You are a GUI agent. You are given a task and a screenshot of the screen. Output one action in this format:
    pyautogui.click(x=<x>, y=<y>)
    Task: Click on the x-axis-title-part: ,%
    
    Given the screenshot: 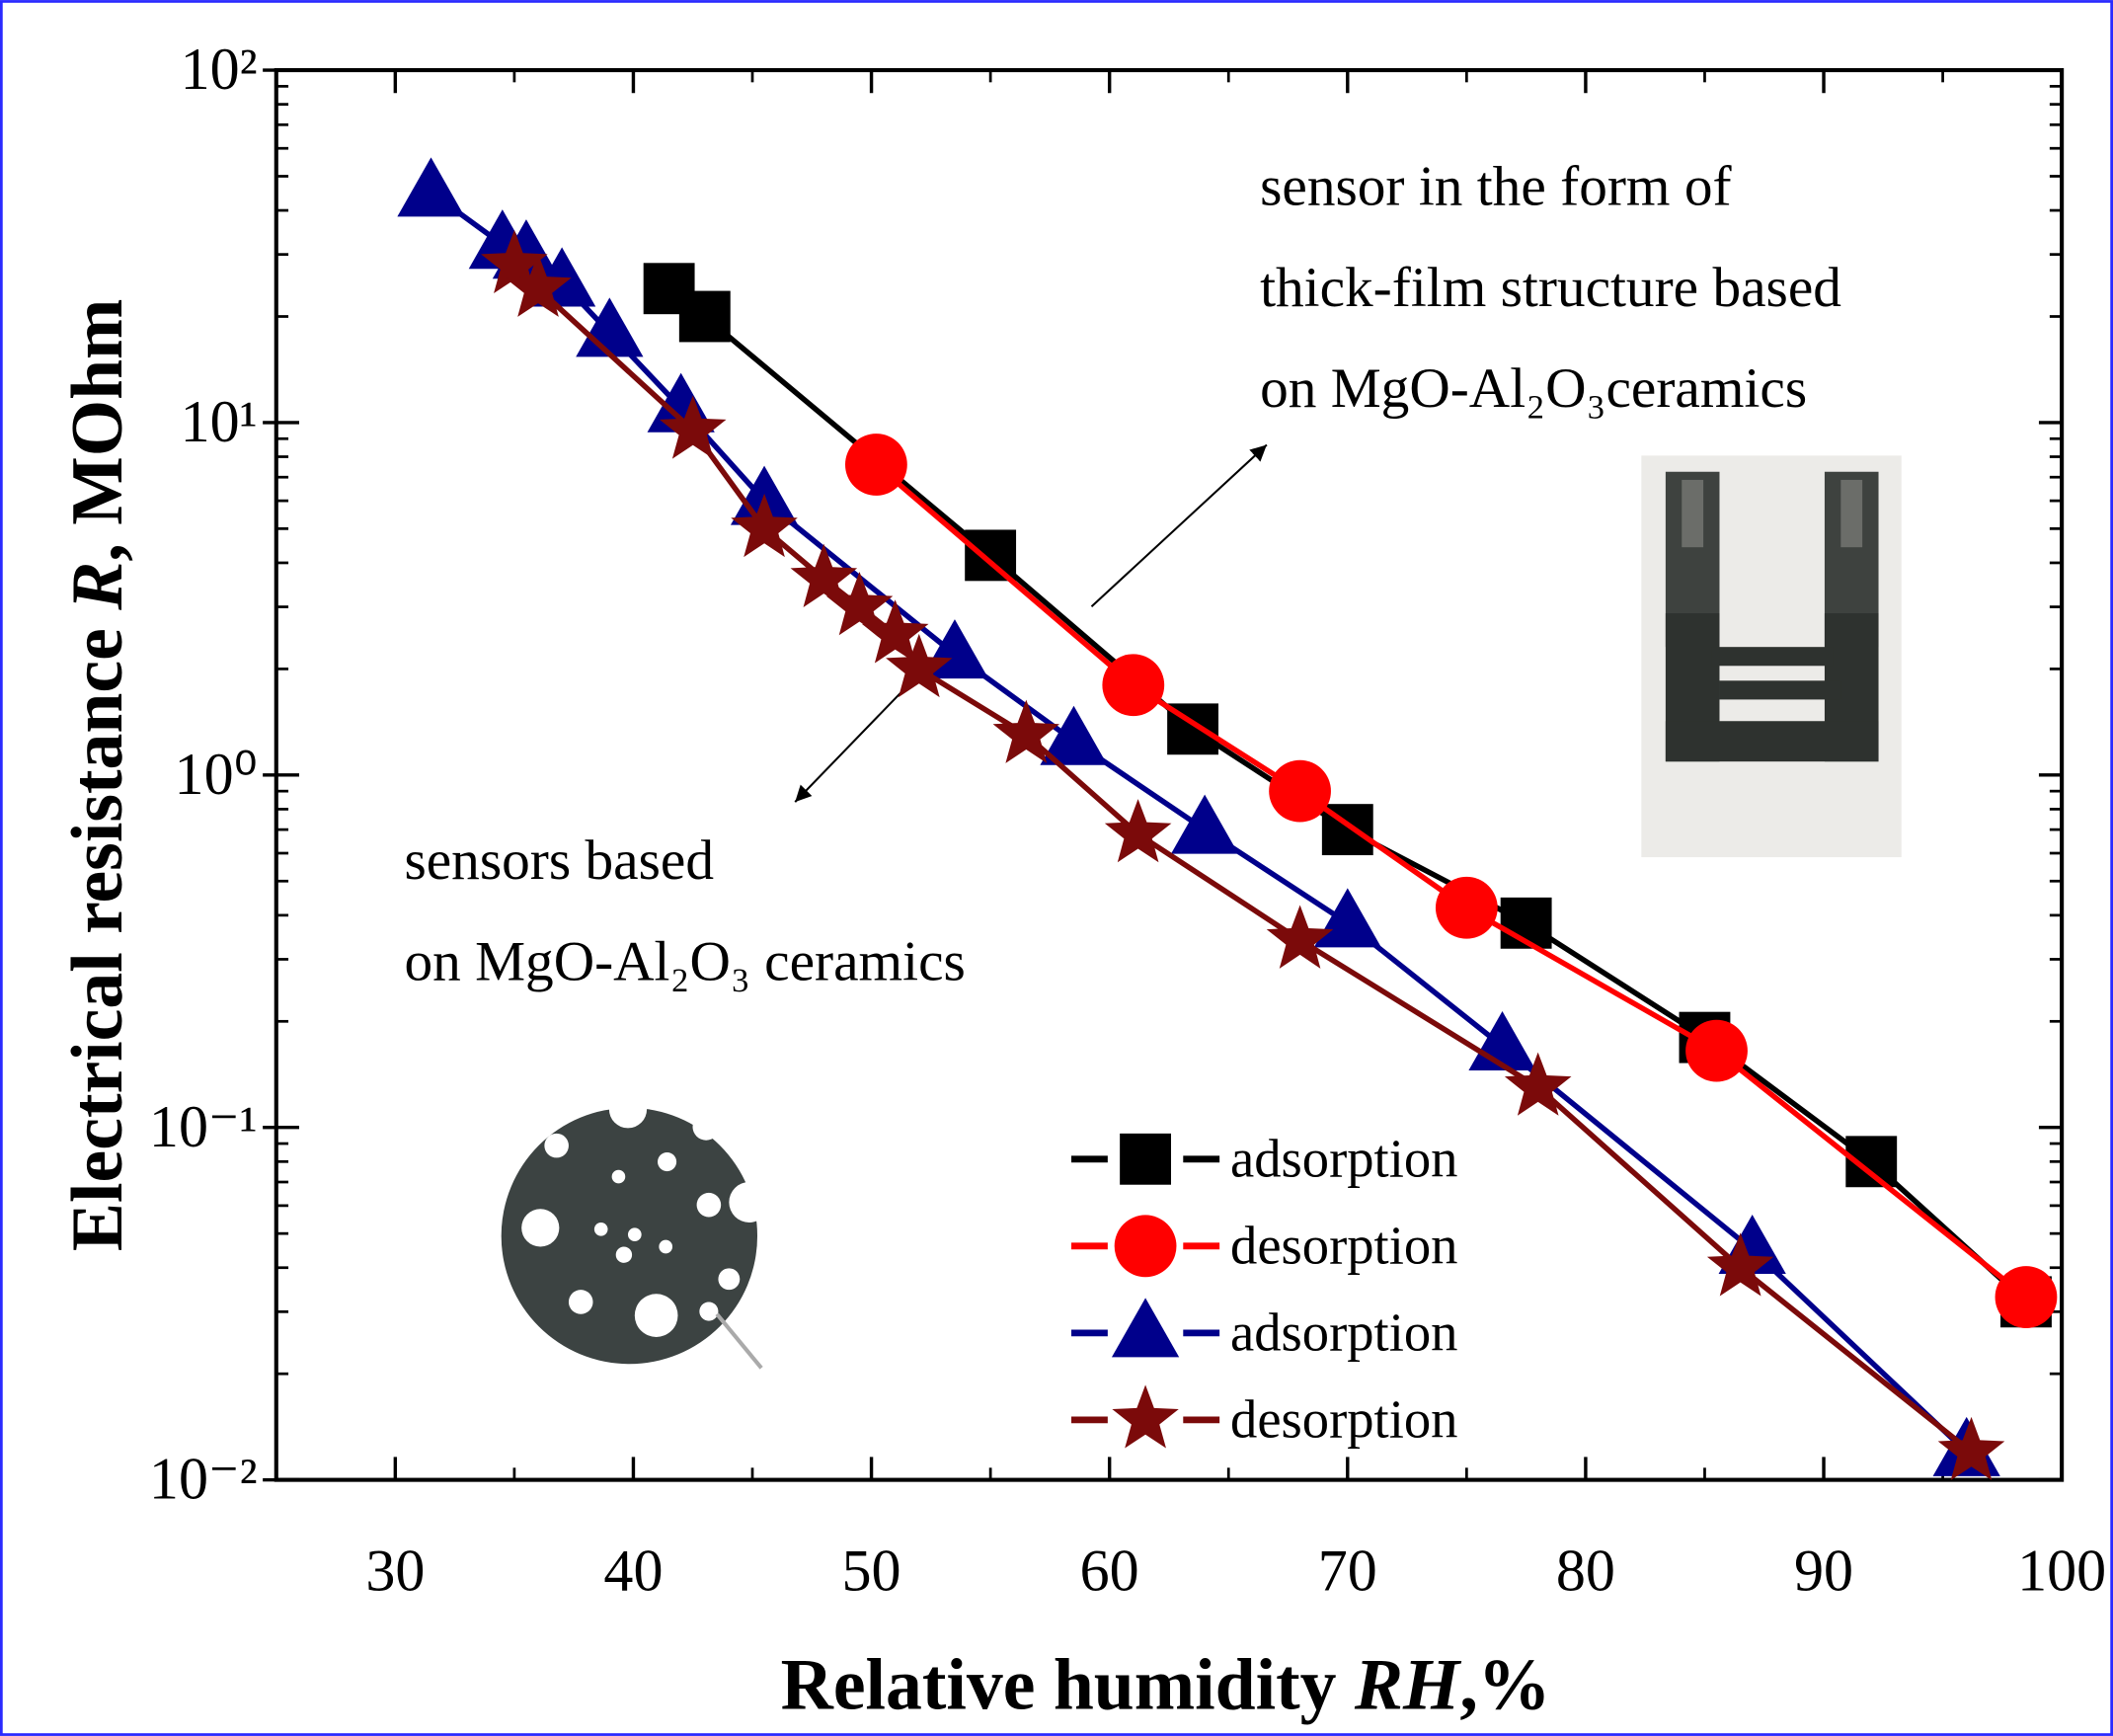 What is the action you would take?
    pyautogui.click(x=1504, y=1684)
    